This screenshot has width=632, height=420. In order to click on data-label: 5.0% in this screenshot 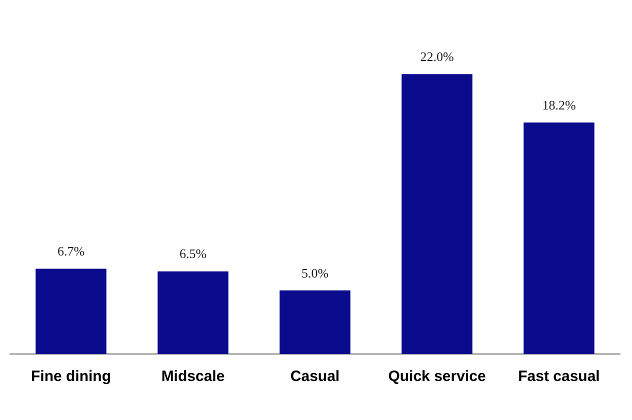, I will do `click(315, 272)`.